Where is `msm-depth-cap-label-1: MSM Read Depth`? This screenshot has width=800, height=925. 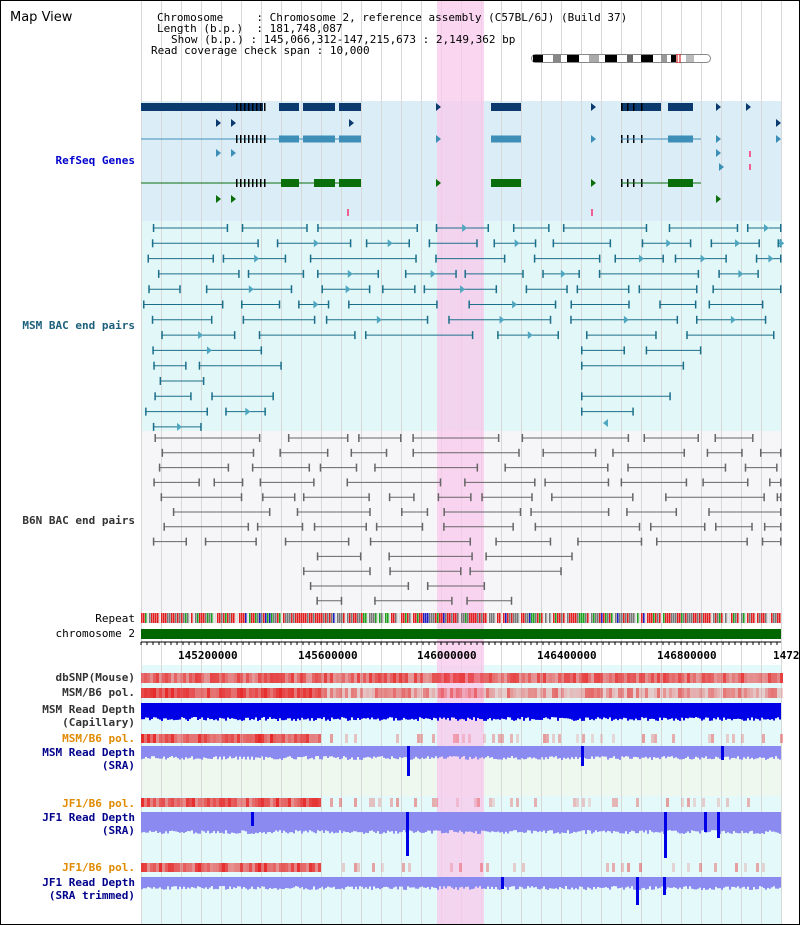 msm-depth-cap-label-1: MSM Read Depth is located at coordinates (88, 709).